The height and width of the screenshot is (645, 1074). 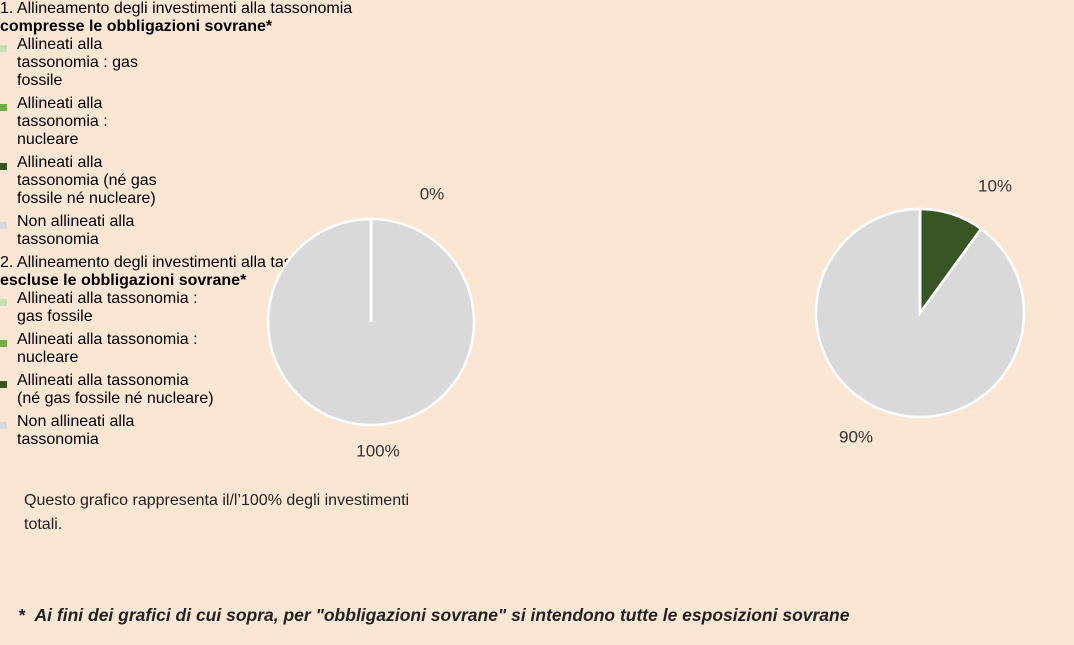 I want to click on data-label: 10%, so click(x=995, y=185).